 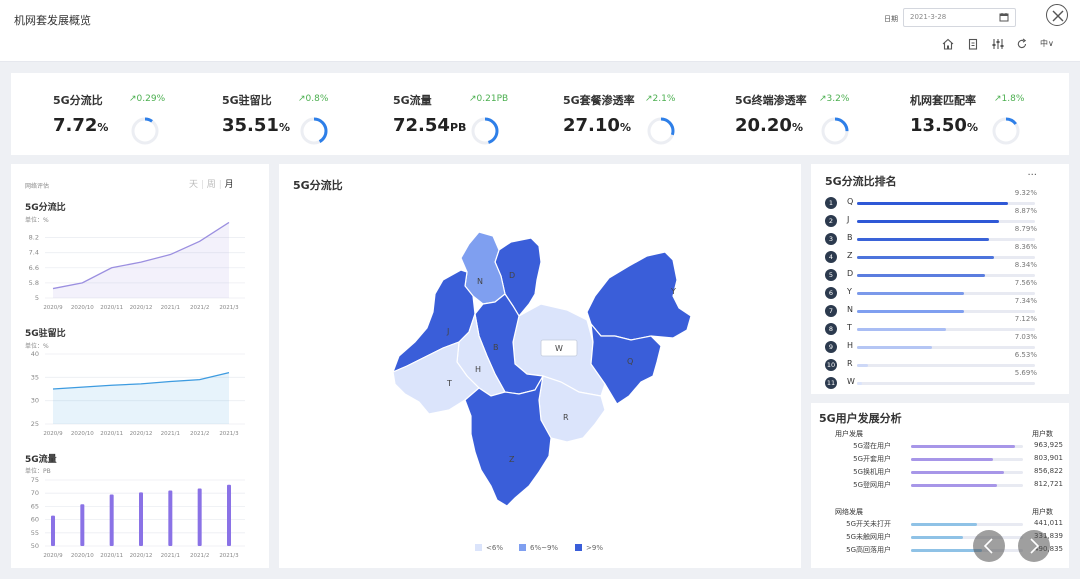 I want to click on period-tabs: 天 | 周 | 月, so click(x=211, y=185).